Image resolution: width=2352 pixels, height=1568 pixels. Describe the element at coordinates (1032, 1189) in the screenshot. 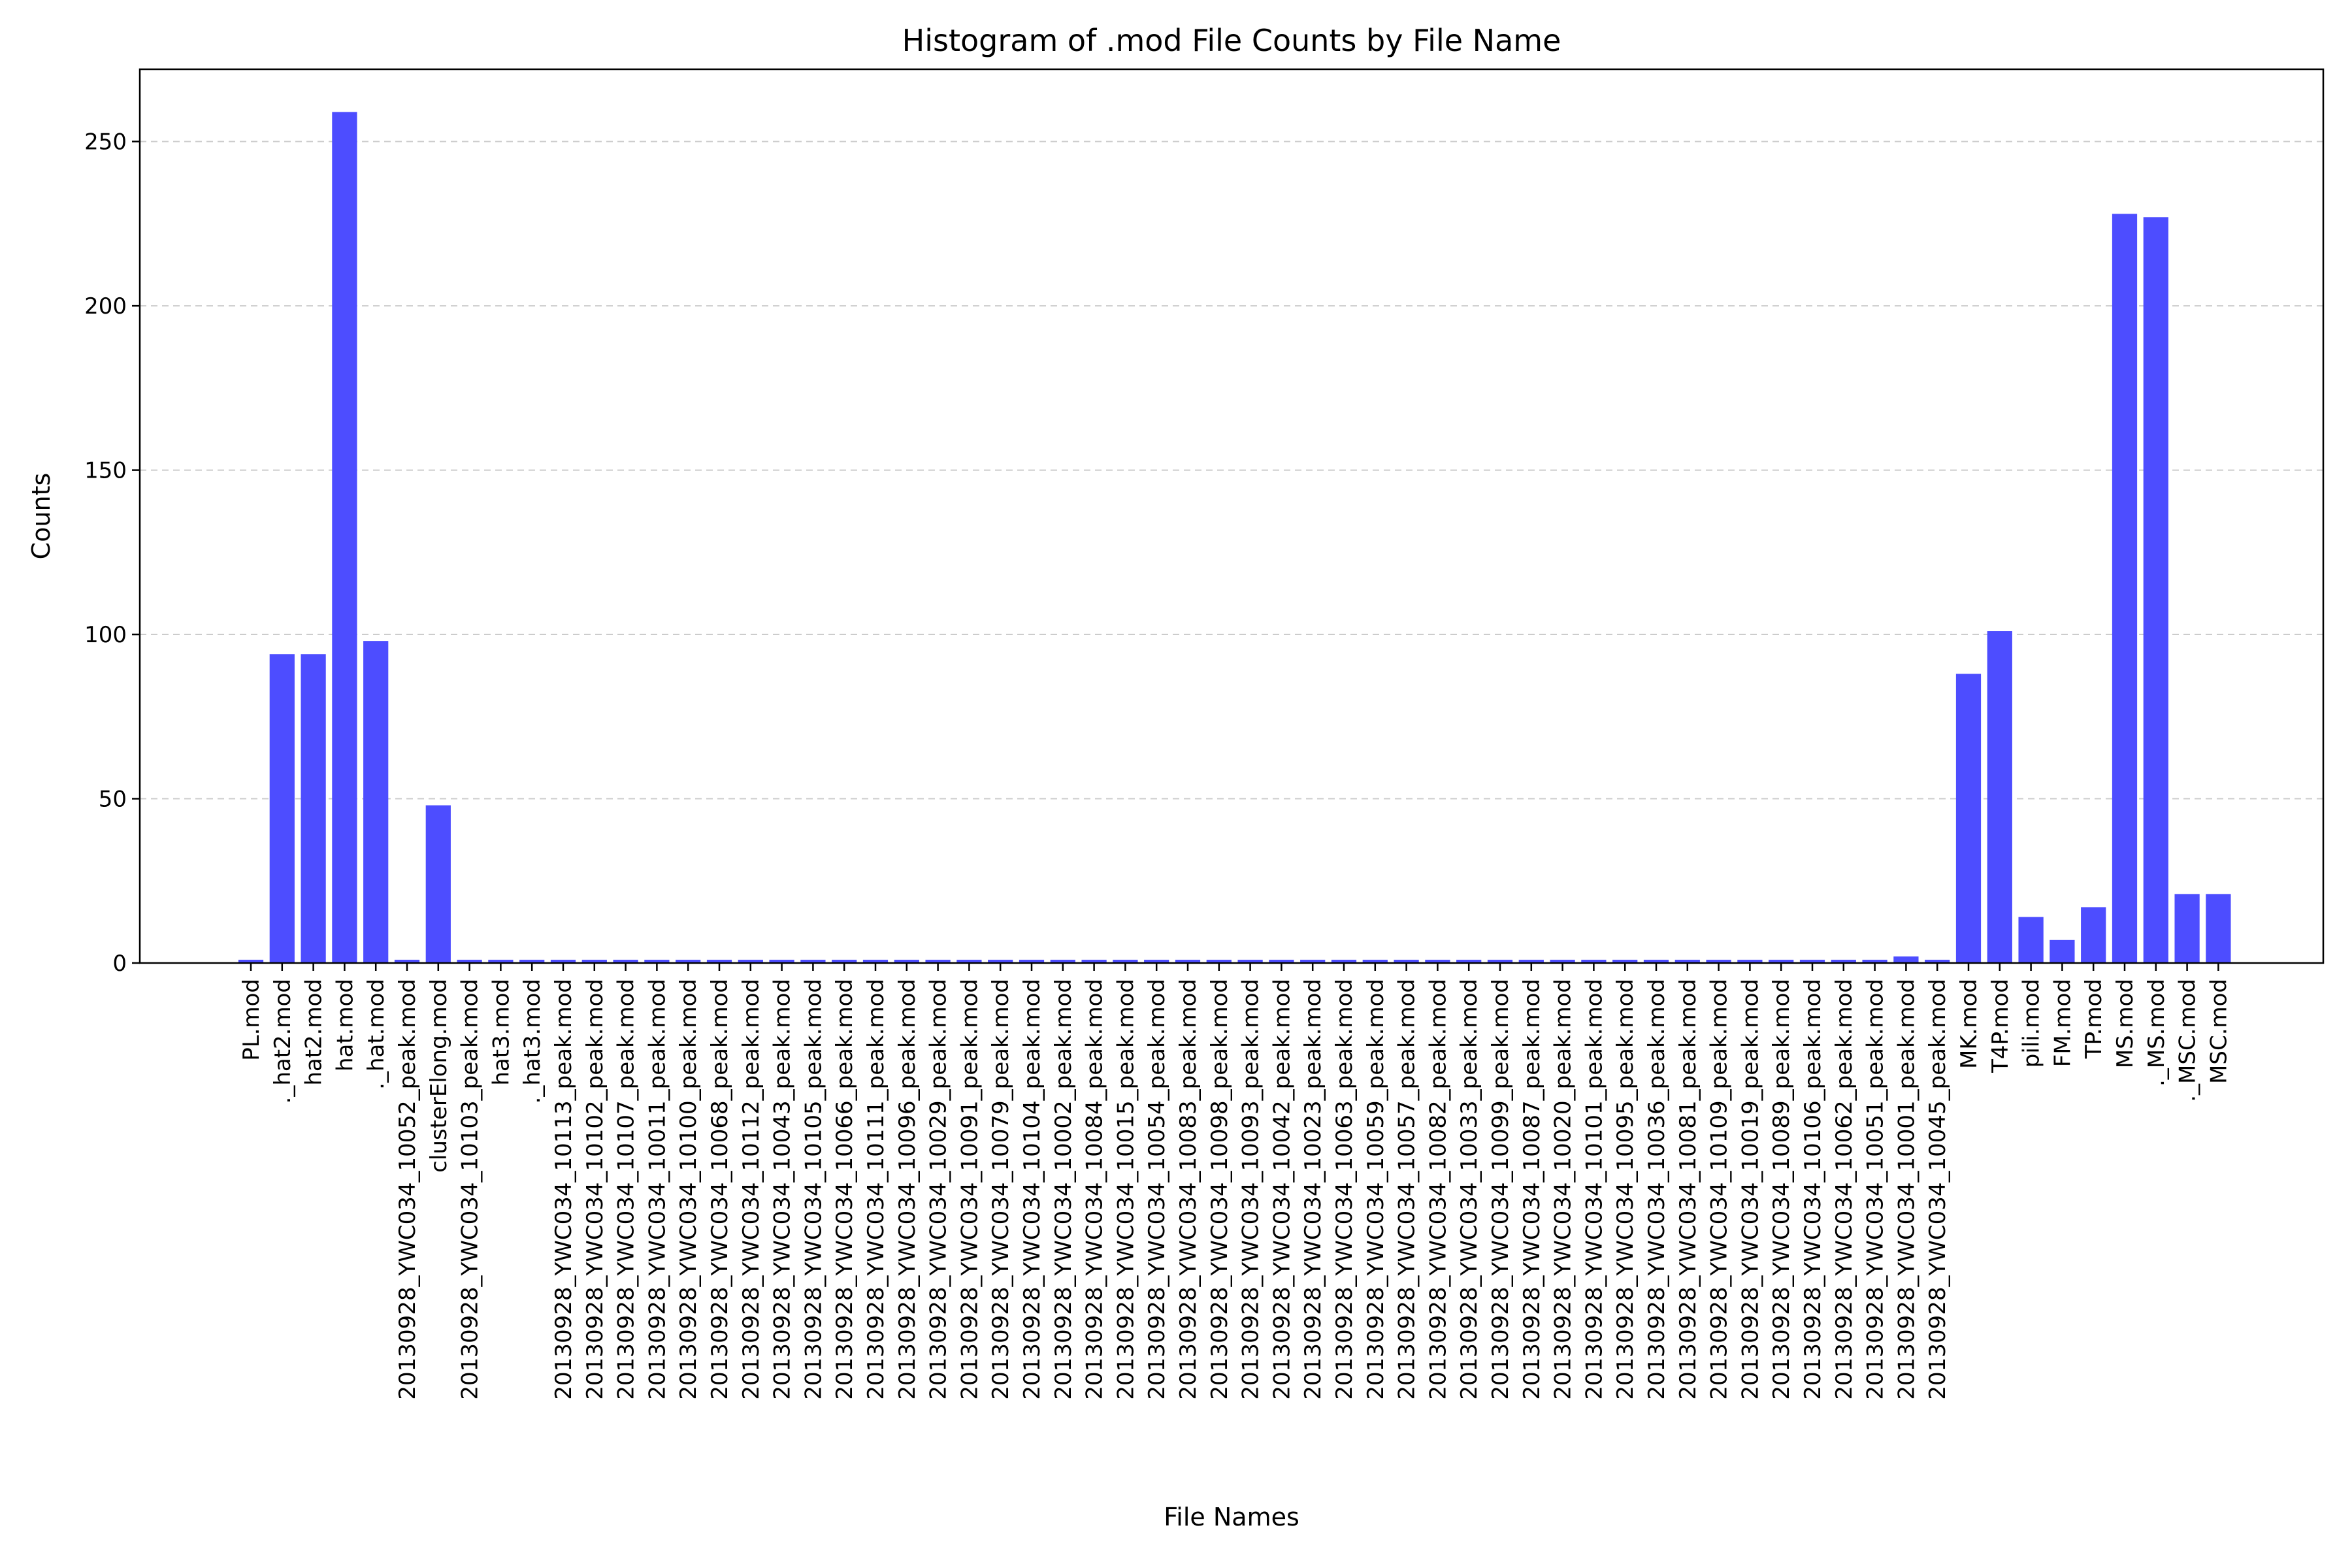

I see `x-tick-label: 20130928_YWC034_10104_peak.mod` at that location.